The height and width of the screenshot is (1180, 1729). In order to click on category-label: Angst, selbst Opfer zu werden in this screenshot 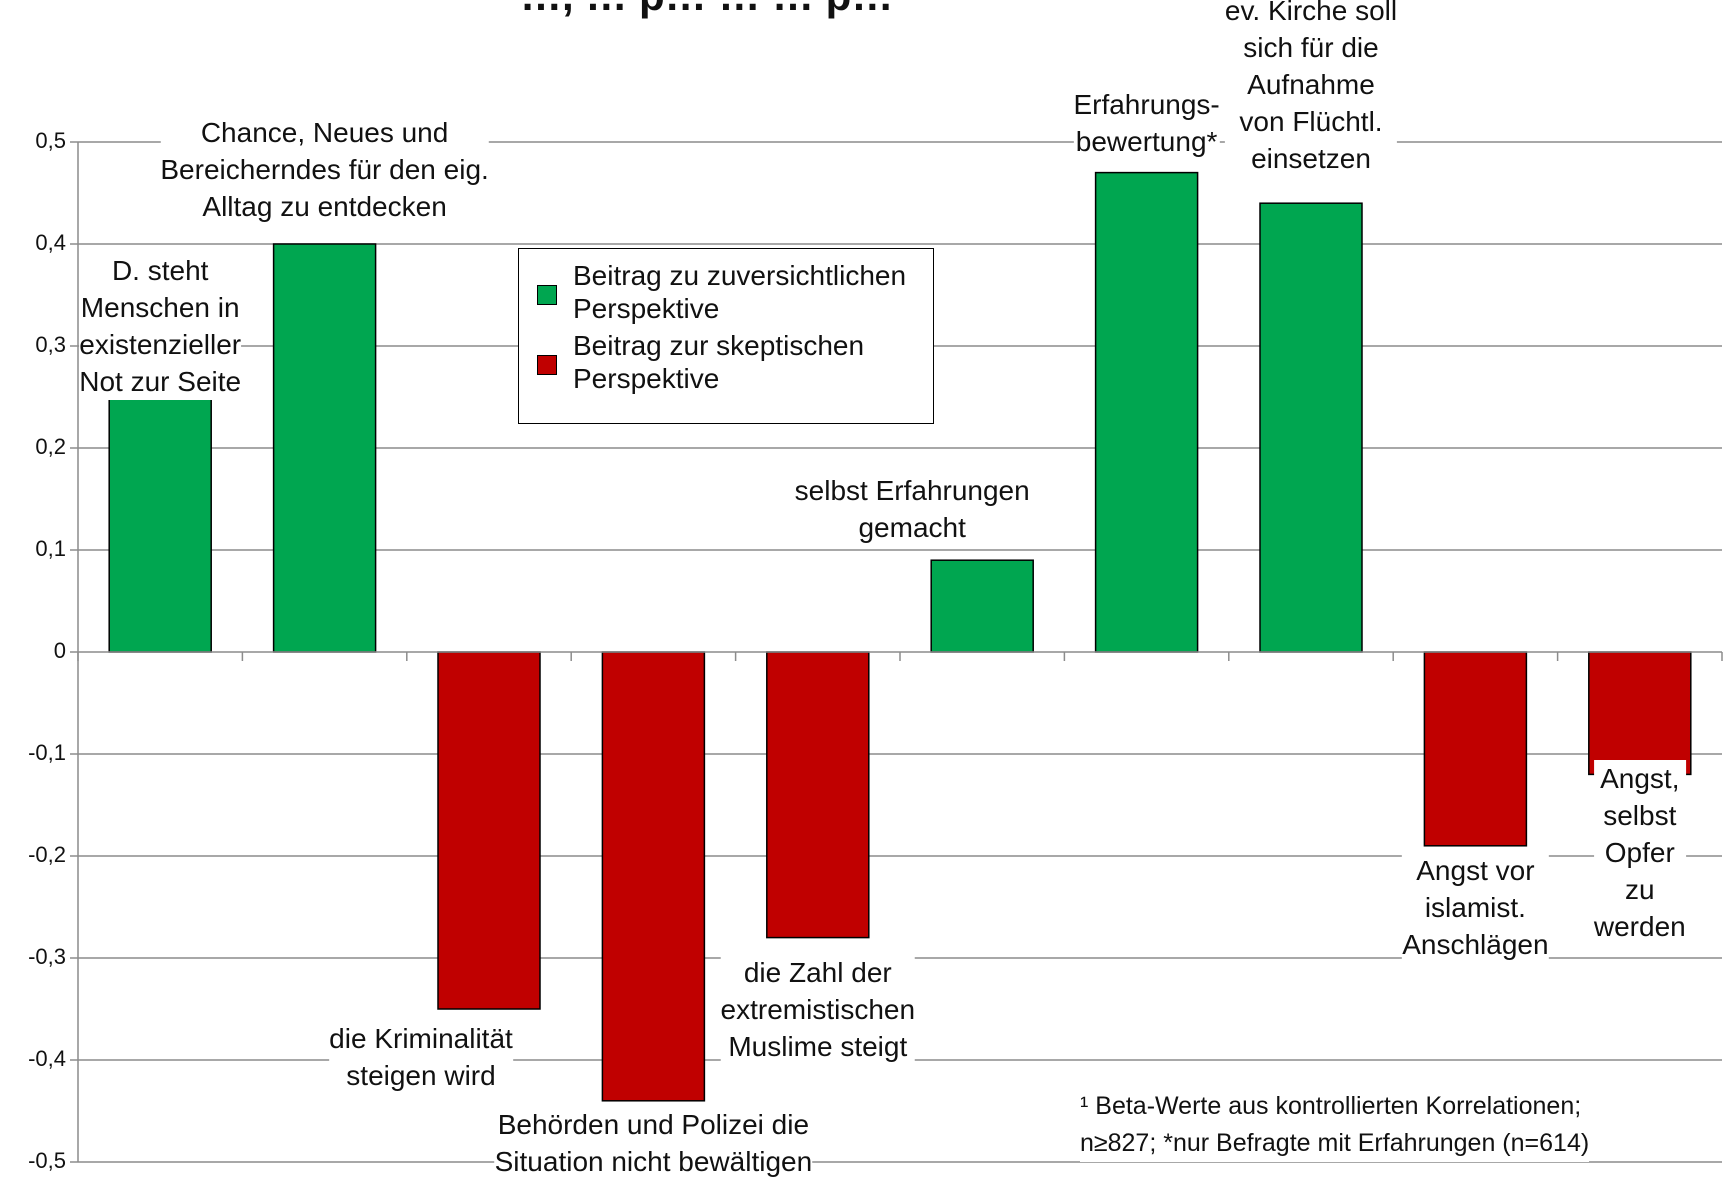, I will do `click(1639, 852)`.